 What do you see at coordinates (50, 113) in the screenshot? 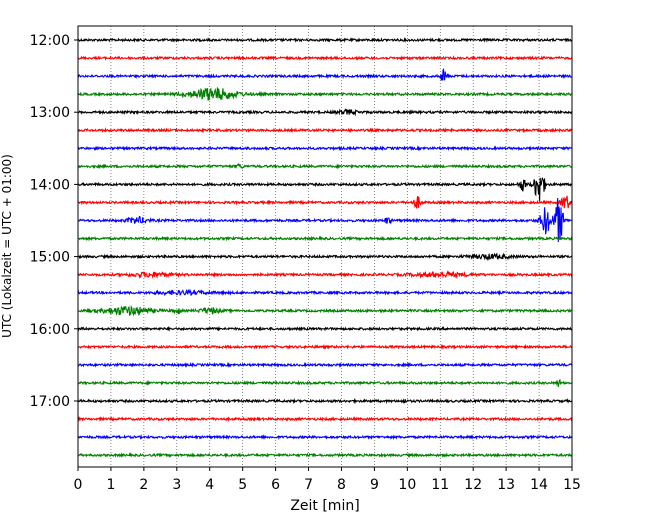
I see `y-tick-label: 13:00` at bounding box center [50, 113].